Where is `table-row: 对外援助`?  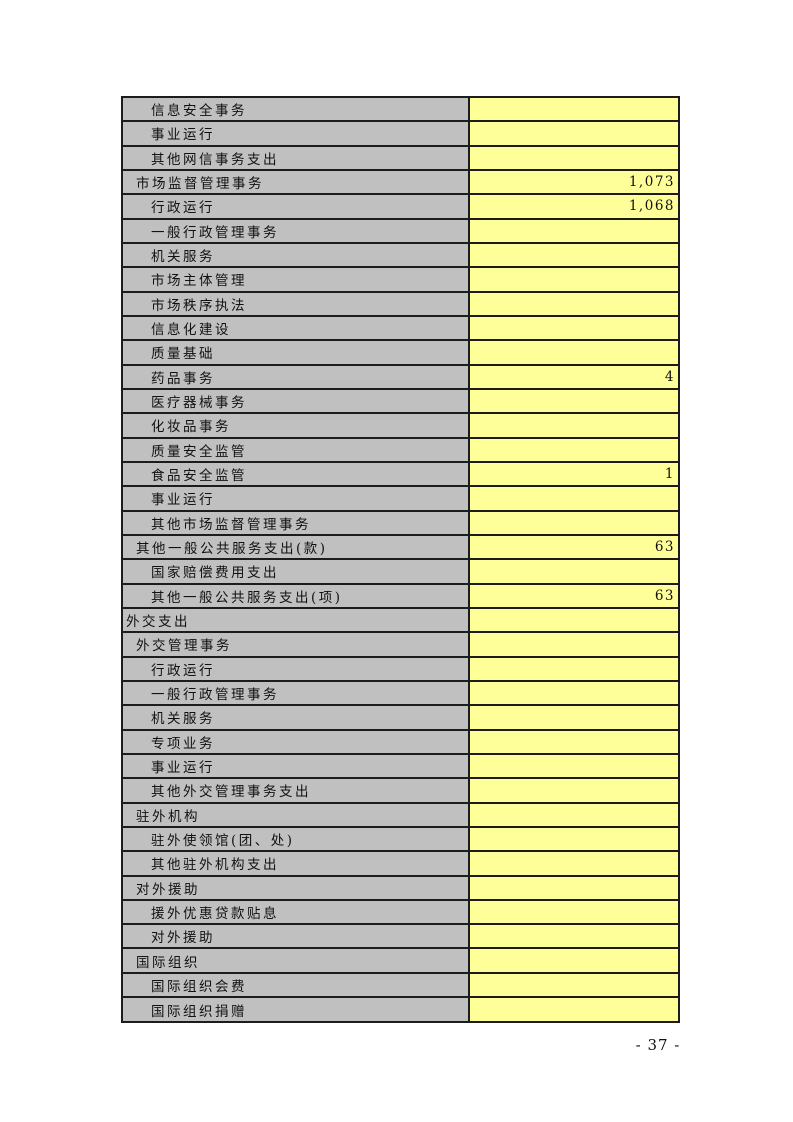
table-row: 对外援助 is located at coordinates (400, 887).